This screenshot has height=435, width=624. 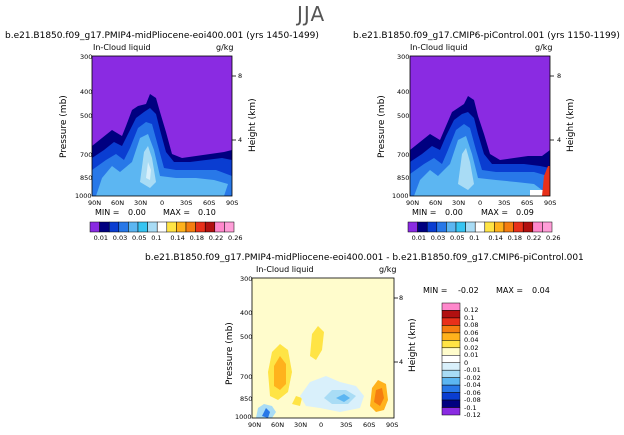 I want to click on diff-colorbar-label: -0.06, so click(x=472, y=392).